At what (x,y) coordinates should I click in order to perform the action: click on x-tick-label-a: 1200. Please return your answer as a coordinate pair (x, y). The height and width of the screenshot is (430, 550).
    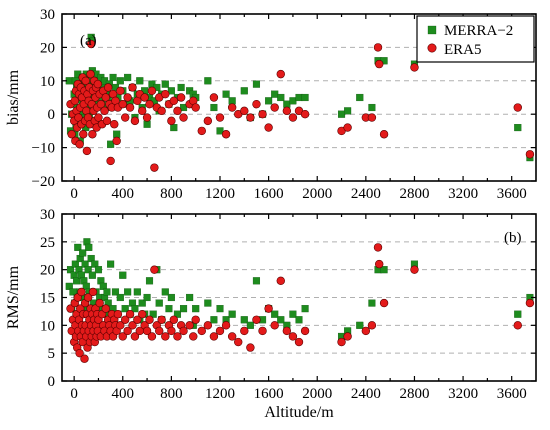
    Looking at the image, I should click on (220, 194).